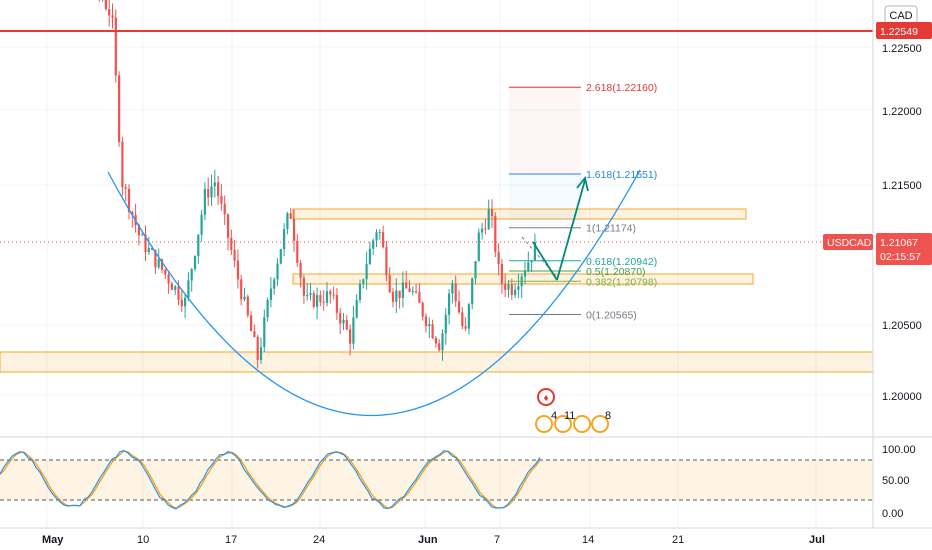  What do you see at coordinates (899, 32) in the screenshot?
I see `resistance-price-label: 1.22549` at bounding box center [899, 32].